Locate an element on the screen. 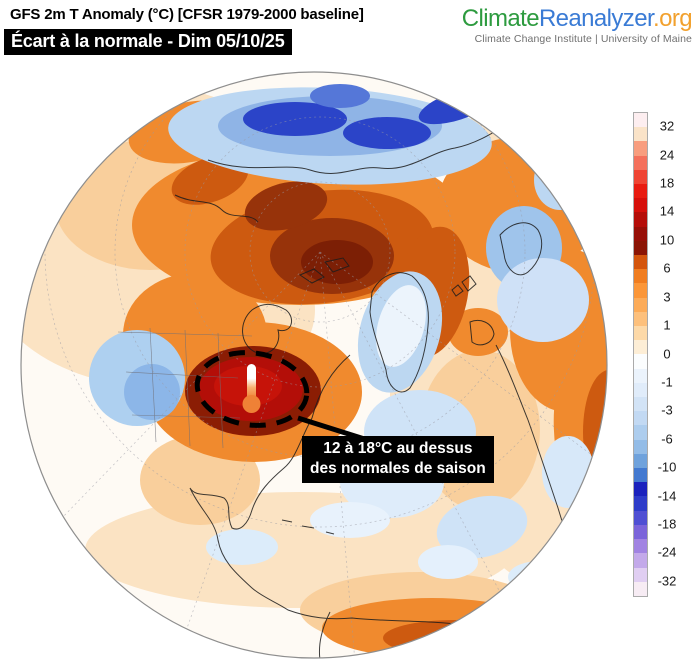  colorbar-tick: -32 is located at coordinates (667, 581).